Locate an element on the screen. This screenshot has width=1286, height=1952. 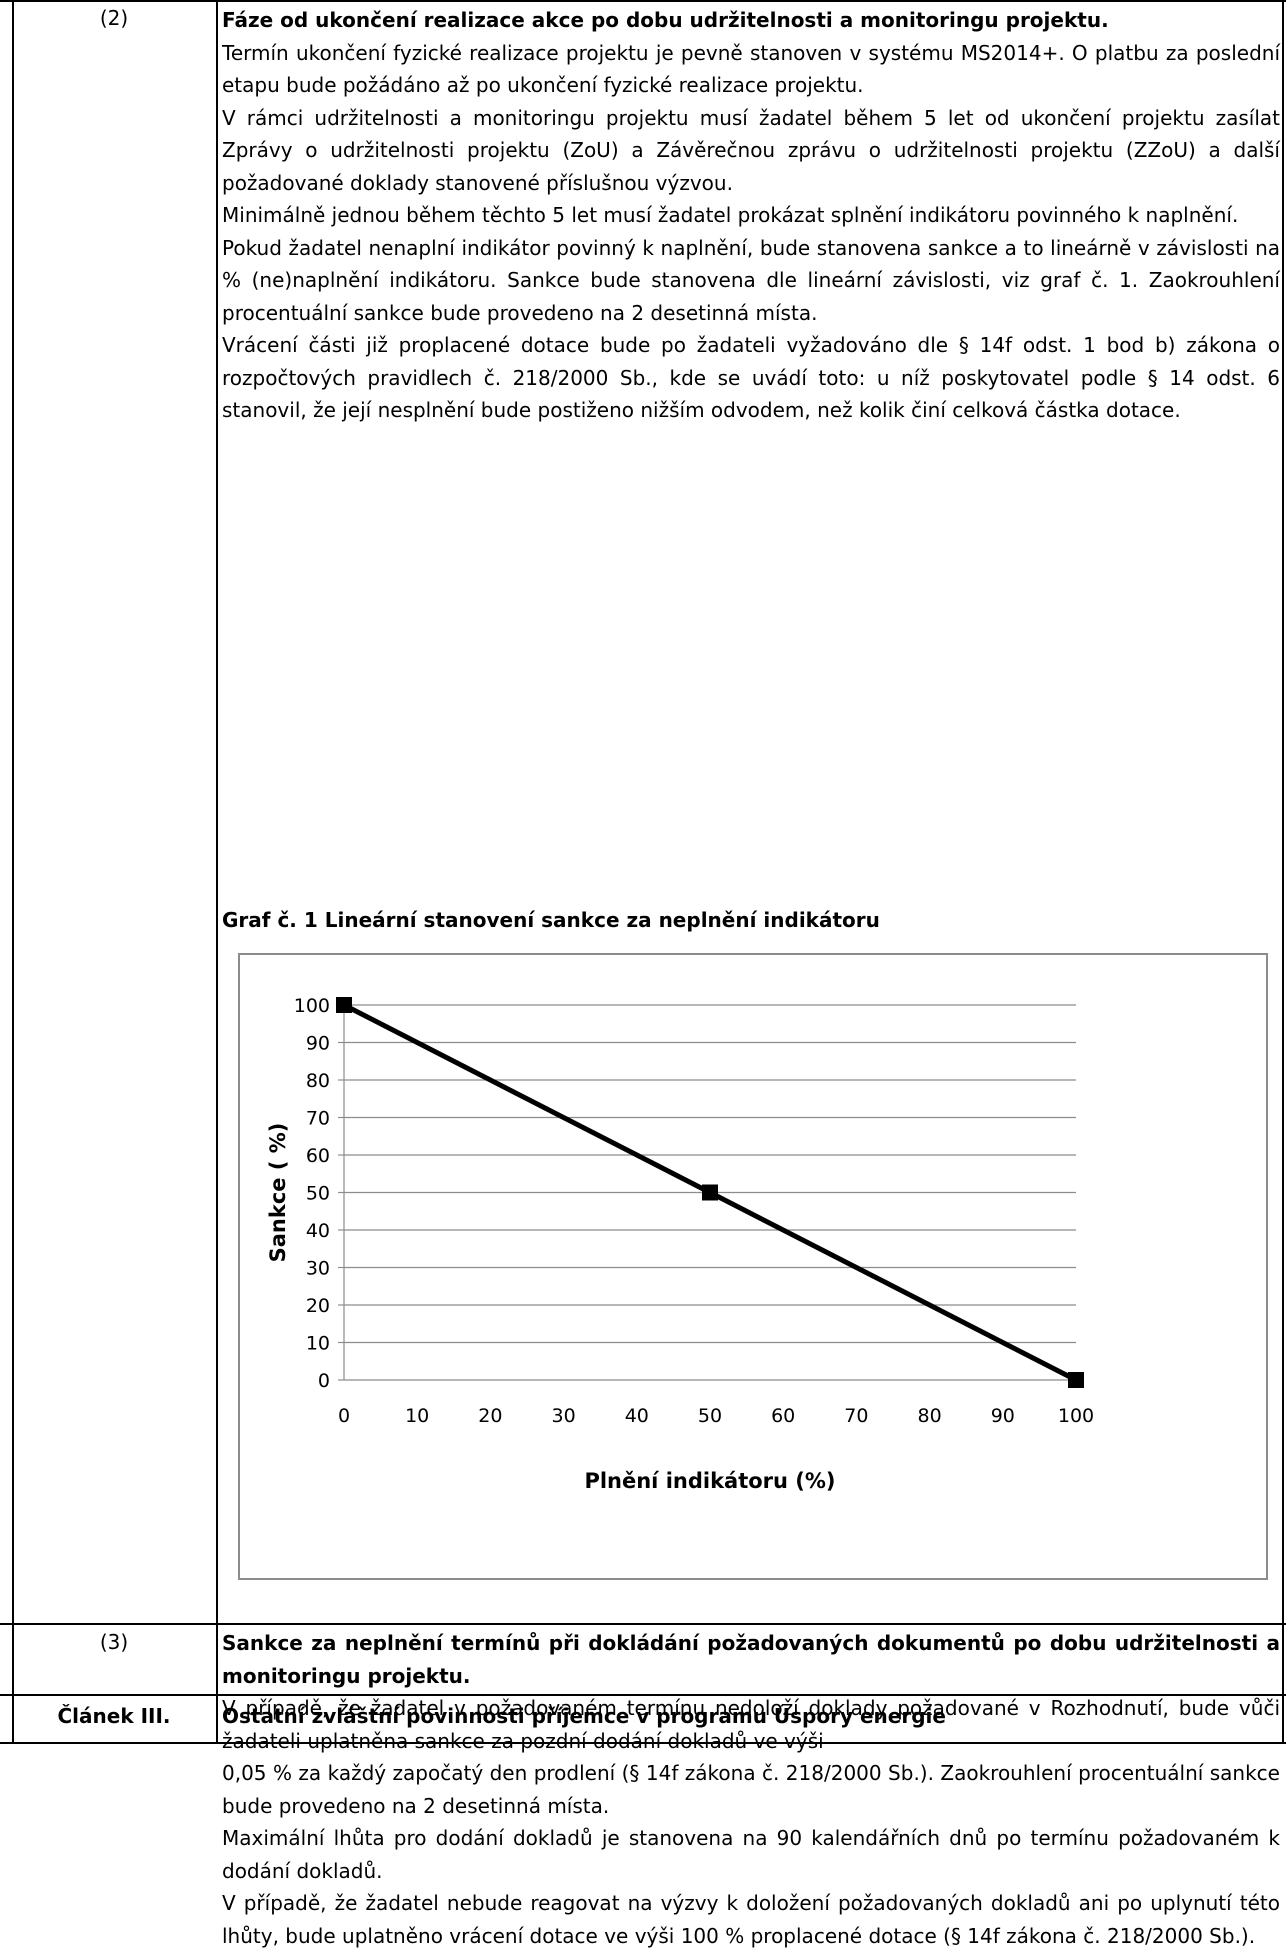
x-tick-label: 30 is located at coordinates (564, 1416).